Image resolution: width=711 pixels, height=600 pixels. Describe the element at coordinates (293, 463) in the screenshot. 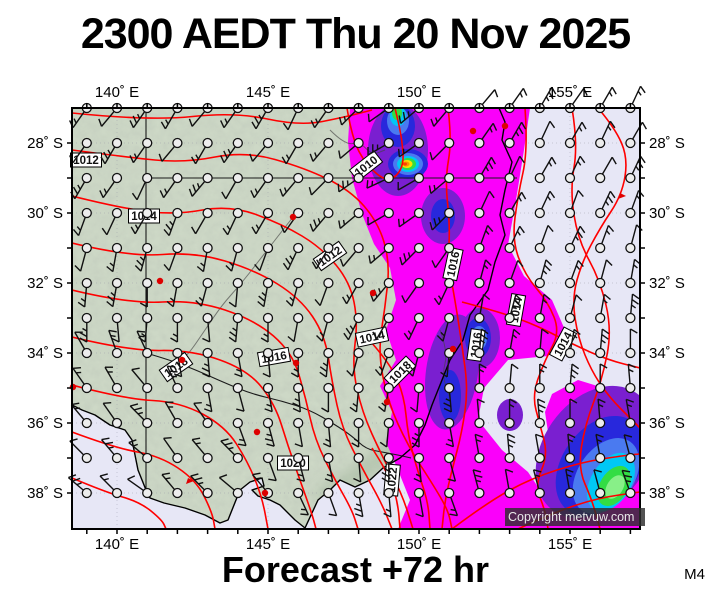

I see `isobar-label: 1020` at that location.